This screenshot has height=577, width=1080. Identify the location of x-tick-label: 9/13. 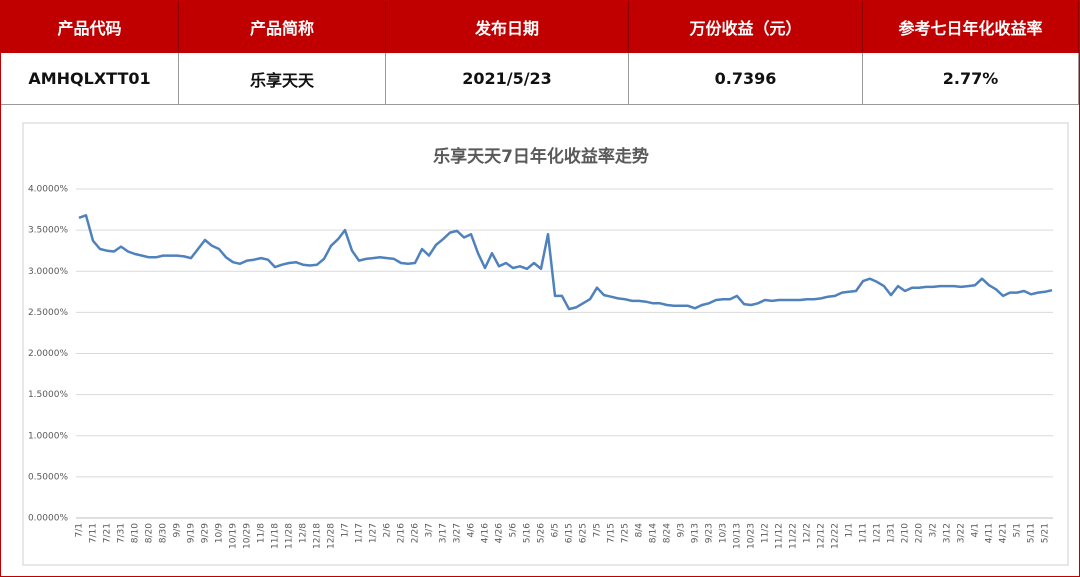
(696, 533).